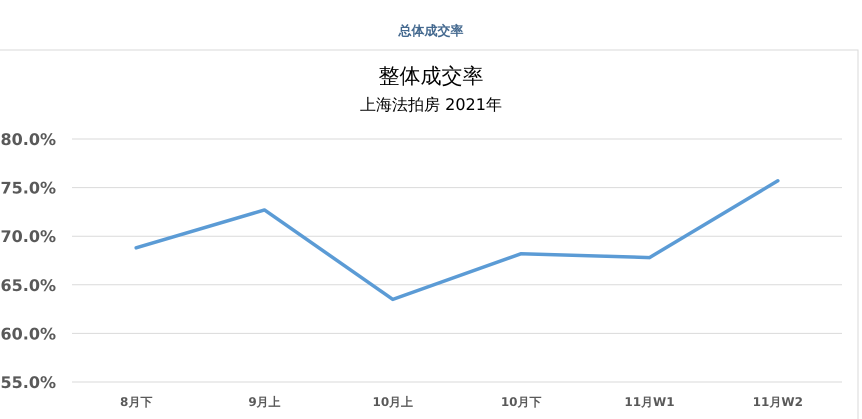  What do you see at coordinates (28, 139) in the screenshot?
I see `y-tick-label: 80.0%` at bounding box center [28, 139].